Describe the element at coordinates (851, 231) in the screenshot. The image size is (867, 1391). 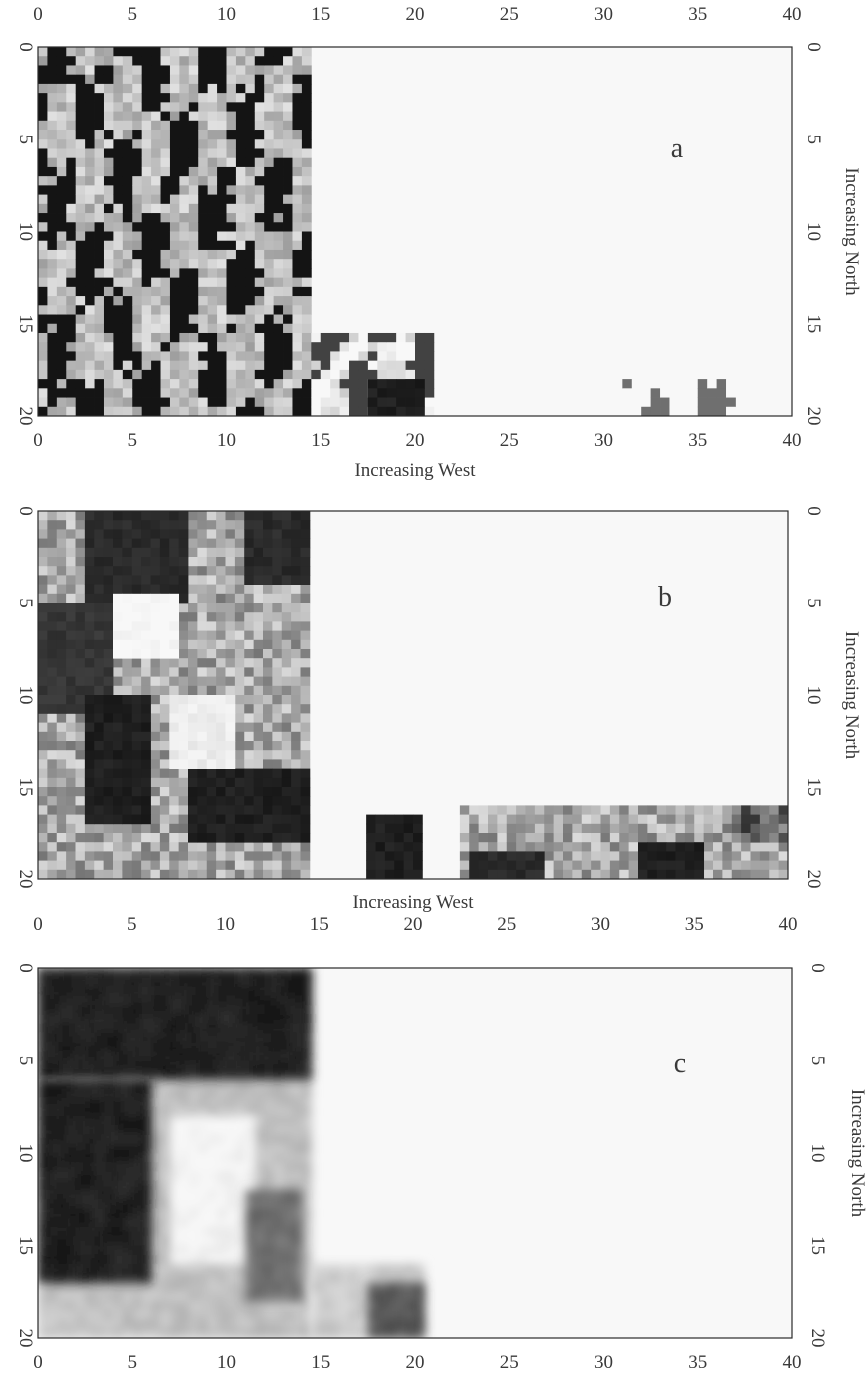
I see `y-axis-title: Increasing North` at that location.